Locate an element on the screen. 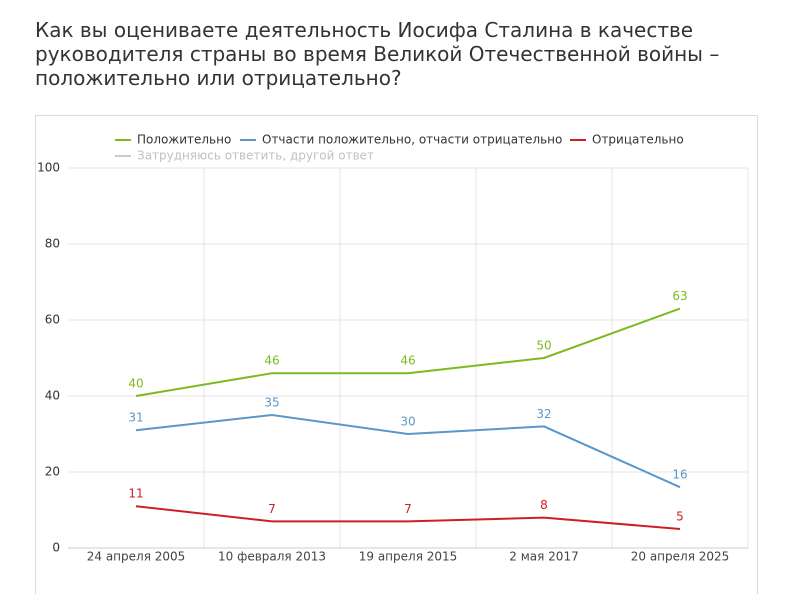 This screenshot has width=800, height=594. data-label: 32 is located at coordinates (543, 414).